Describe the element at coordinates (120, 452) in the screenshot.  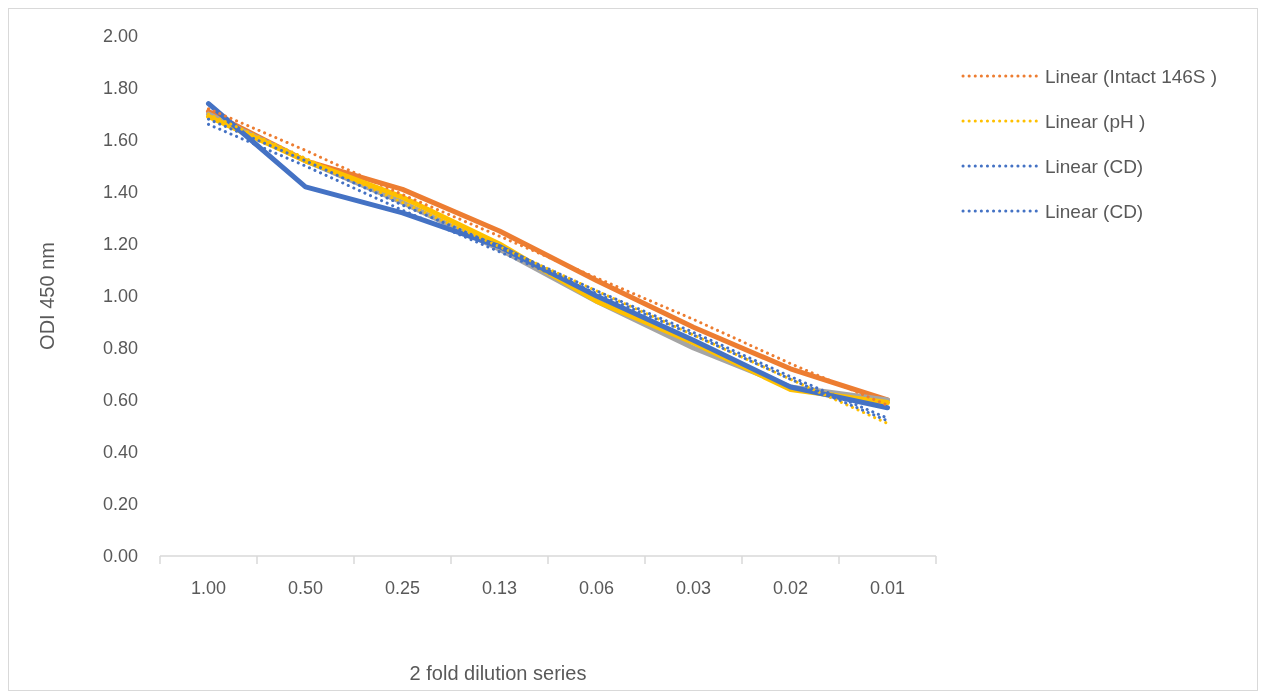
I see `y-tick-label: 0.40` at that location.